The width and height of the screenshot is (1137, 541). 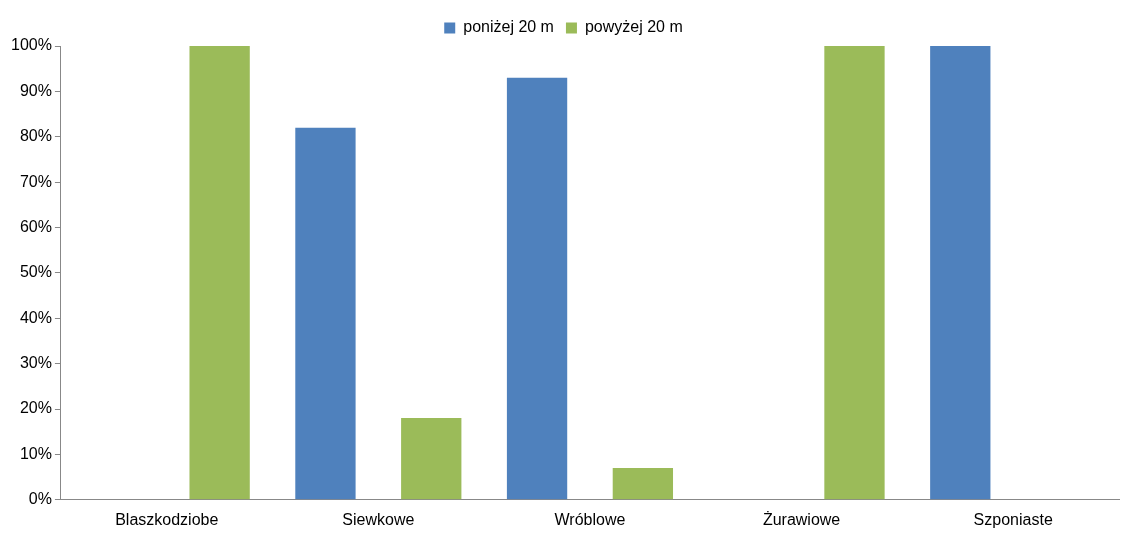 What do you see at coordinates (35, 90) in the screenshot?
I see `y-tick-label: 90%` at bounding box center [35, 90].